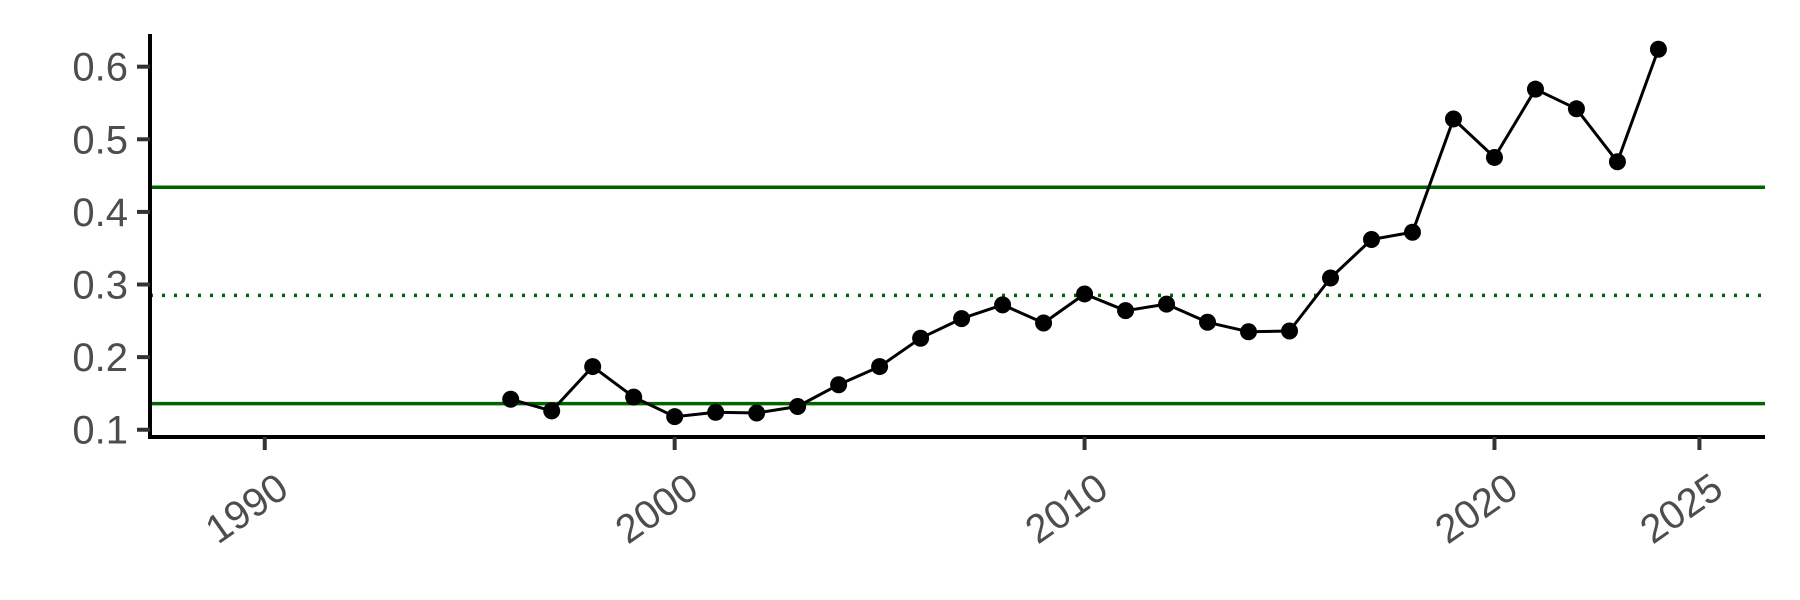 This screenshot has width=1800, height=600. I want to click on data-point-2020, so click(1494, 157).